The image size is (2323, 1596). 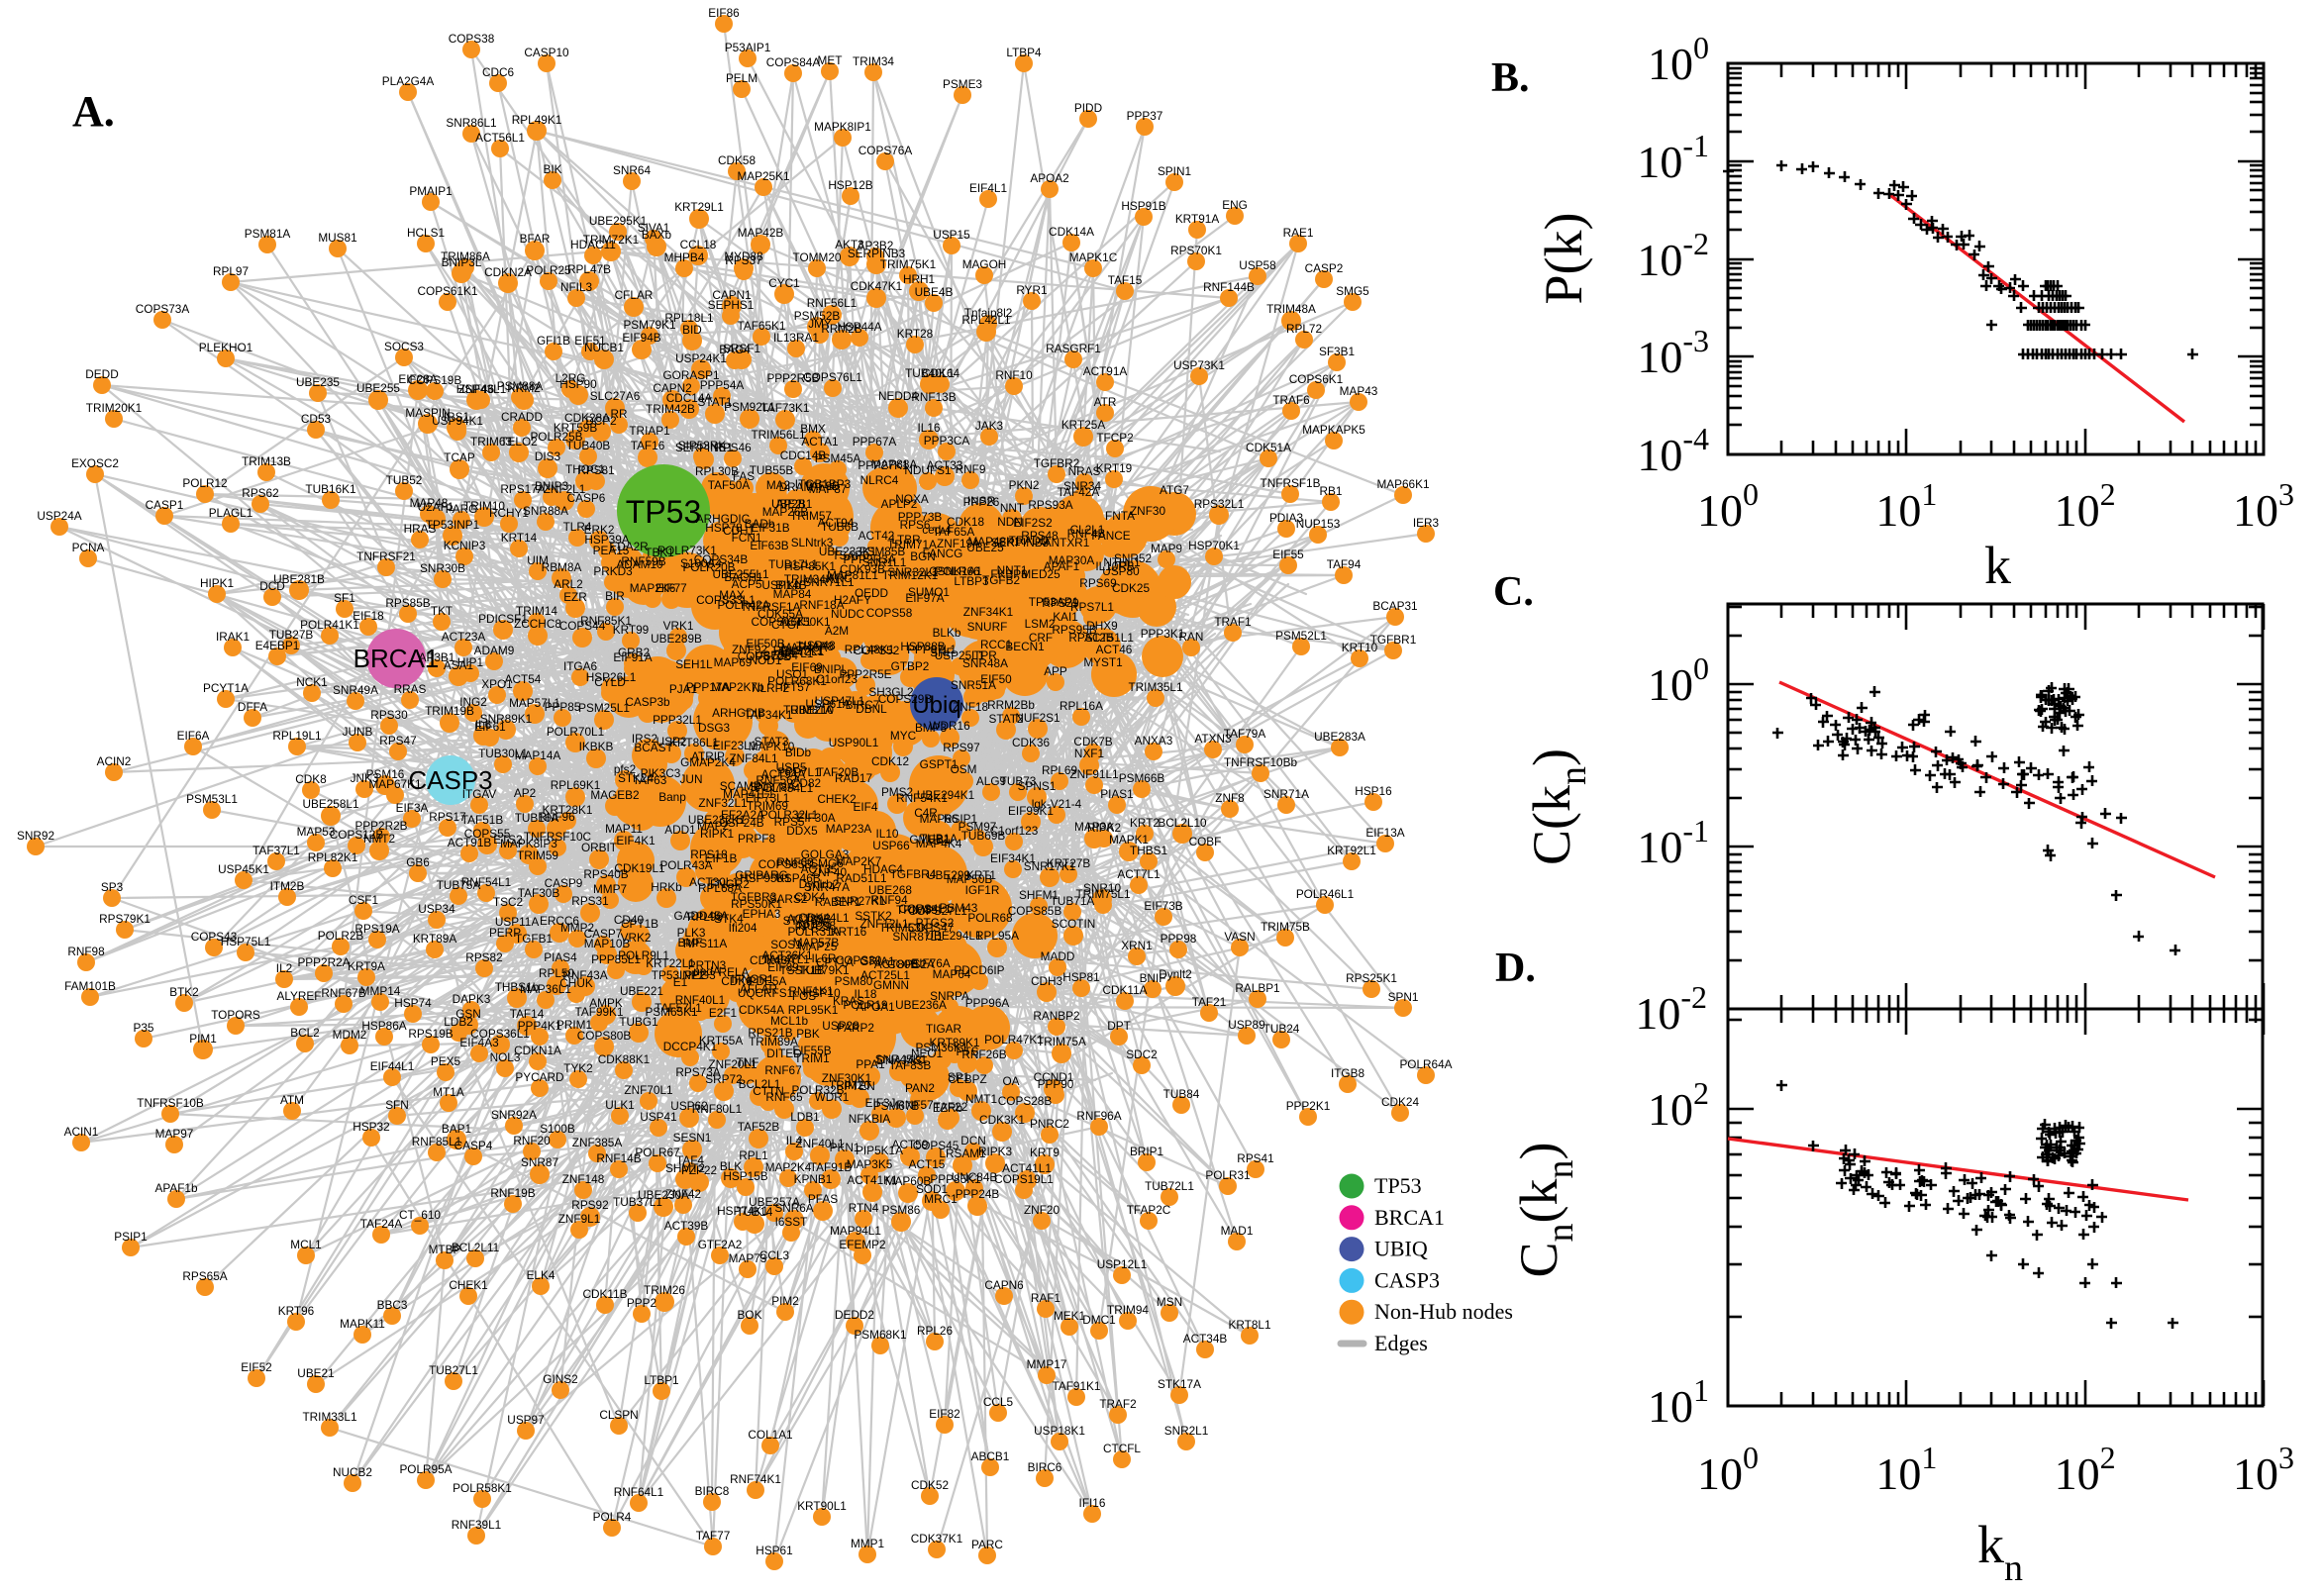 I want to click on svg-text: RPL30B, so click(x=717, y=471).